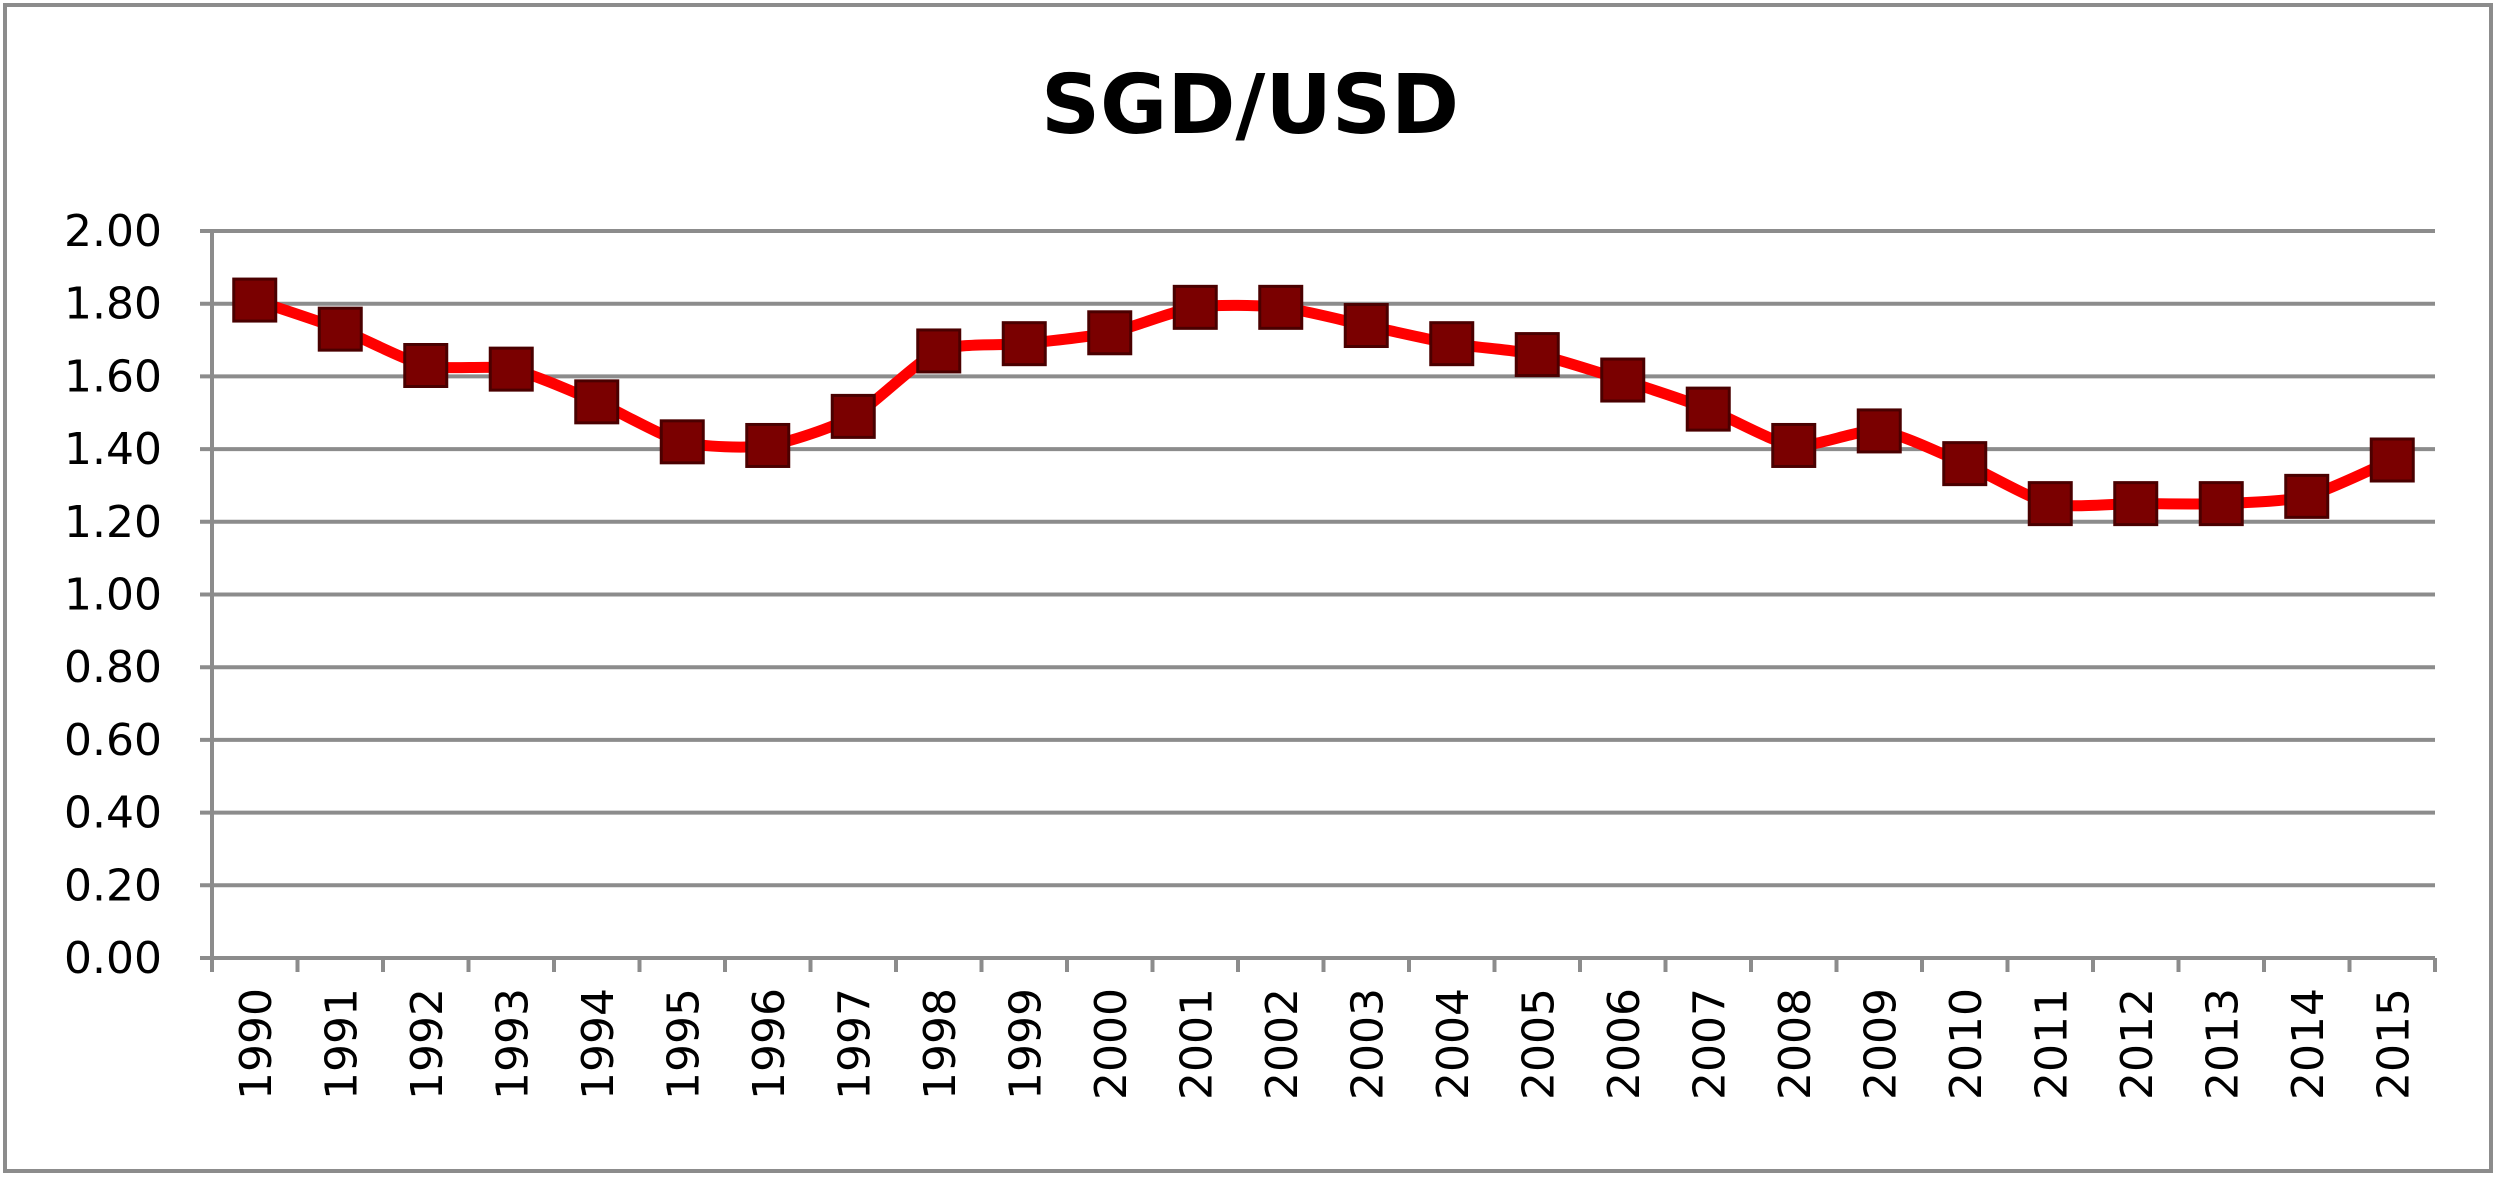 This screenshot has width=2500, height=1179. Describe the element at coordinates (113, 231) in the screenshot. I see `y-tick-label: 2.00` at that location.